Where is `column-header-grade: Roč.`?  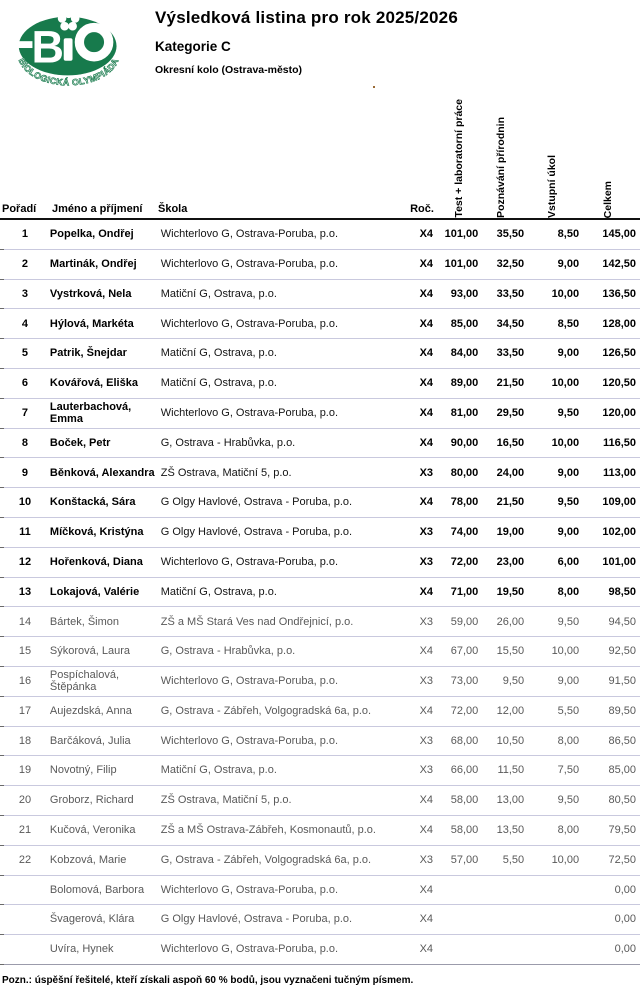 column-header-grade: Roč. is located at coordinates (422, 209).